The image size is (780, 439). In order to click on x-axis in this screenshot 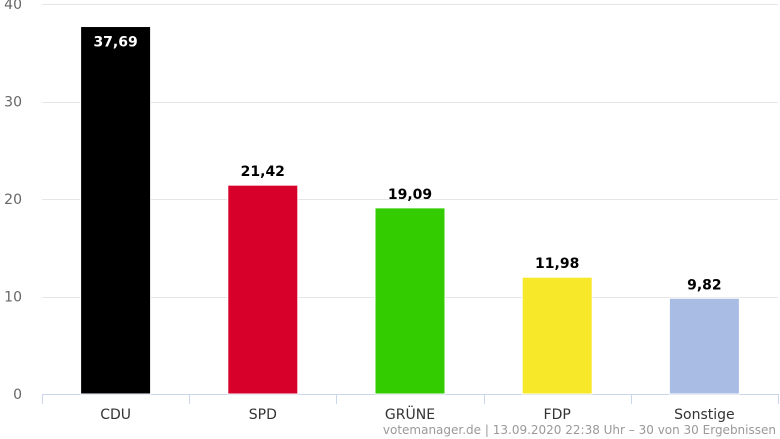, I will do `click(410, 399)`.